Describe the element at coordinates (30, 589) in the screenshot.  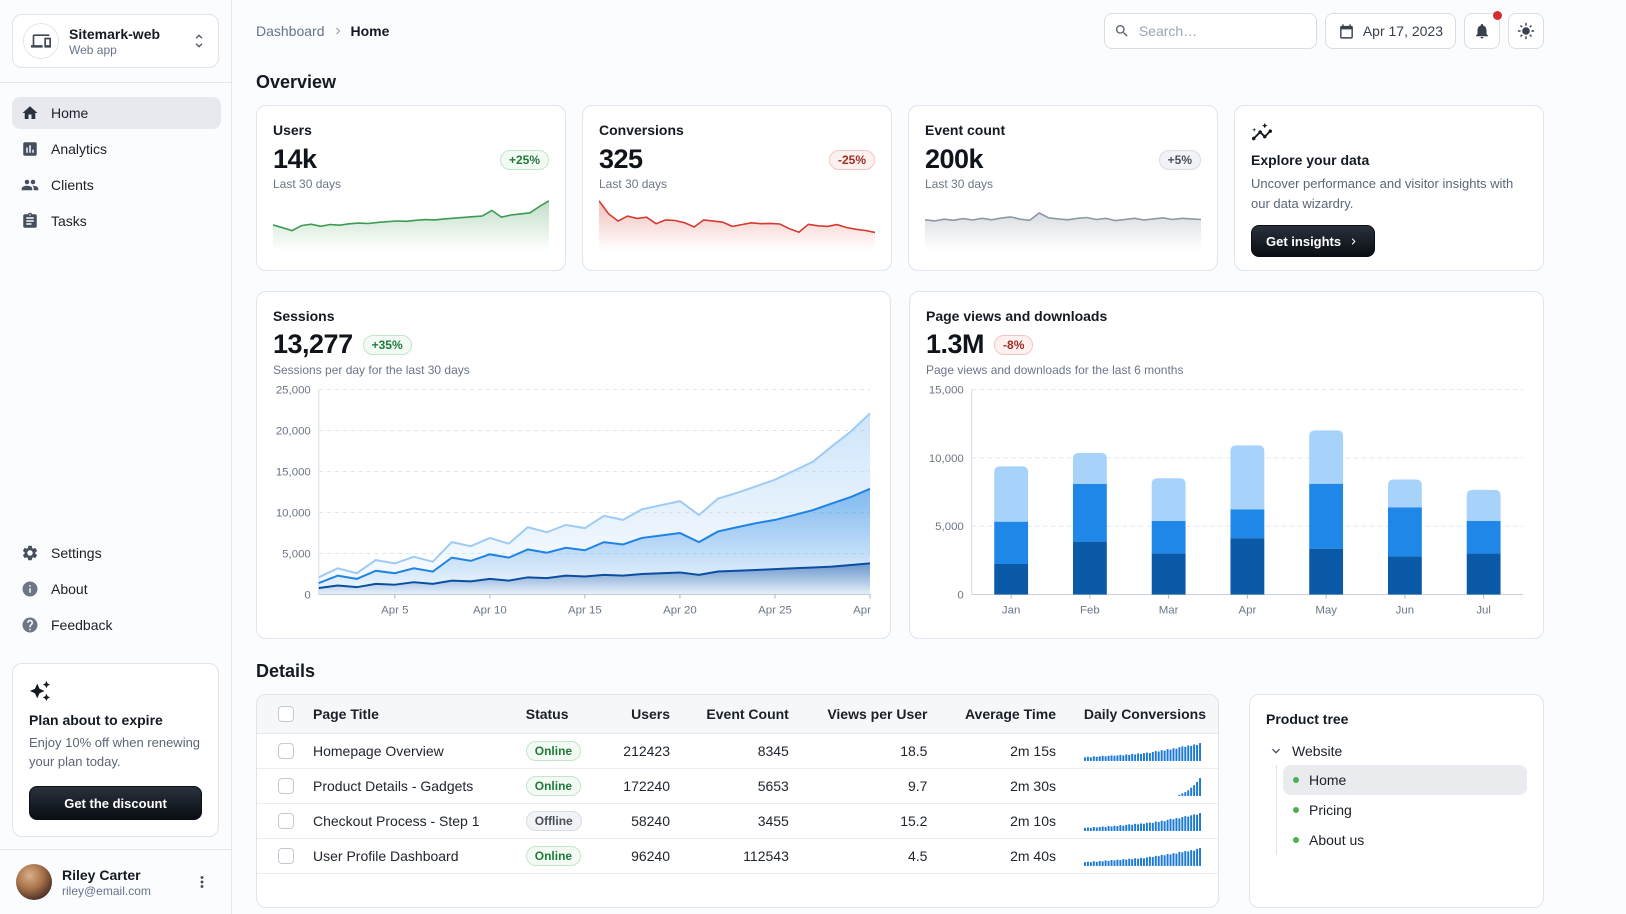
I see `info-icon` at that location.